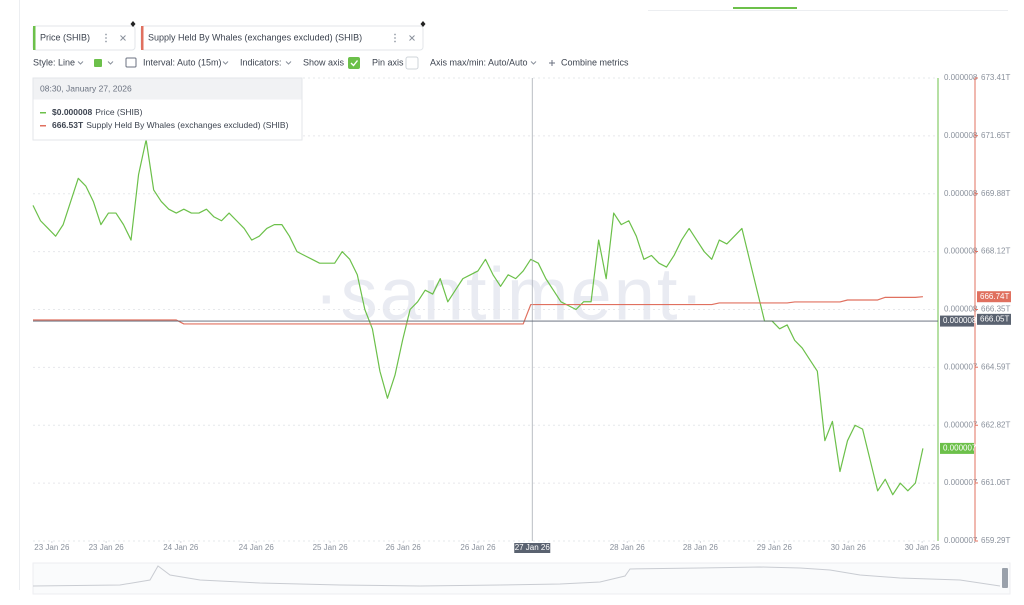 The image size is (1024, 605). I want to click on checkmark, so click(354, 63).